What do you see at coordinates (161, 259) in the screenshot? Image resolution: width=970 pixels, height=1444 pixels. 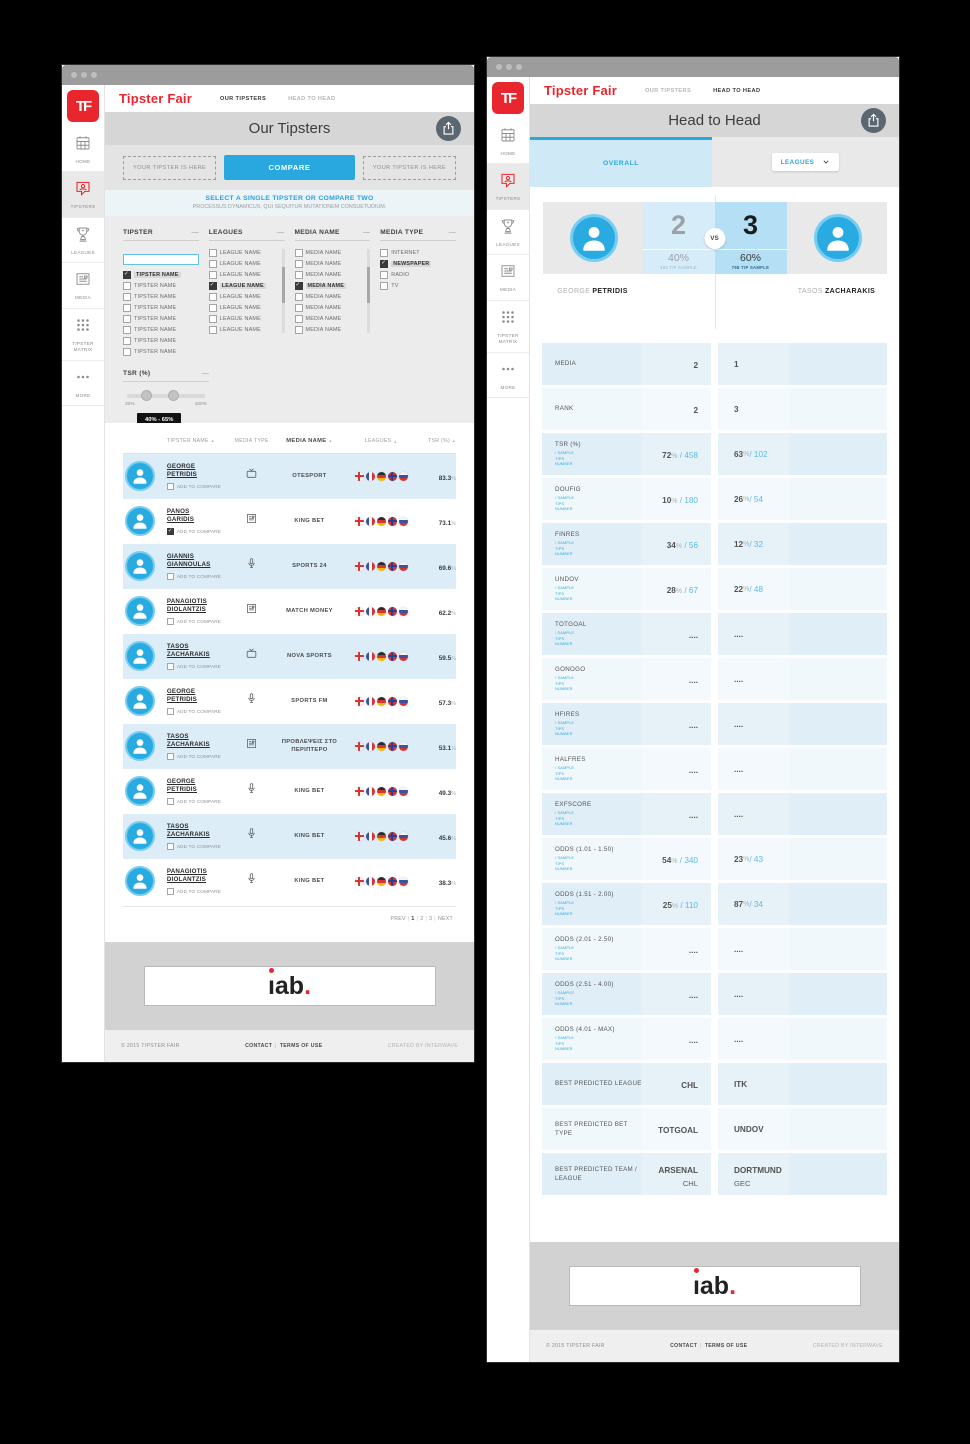 I see `tipster-search-input` at bounding box center [161, 259].